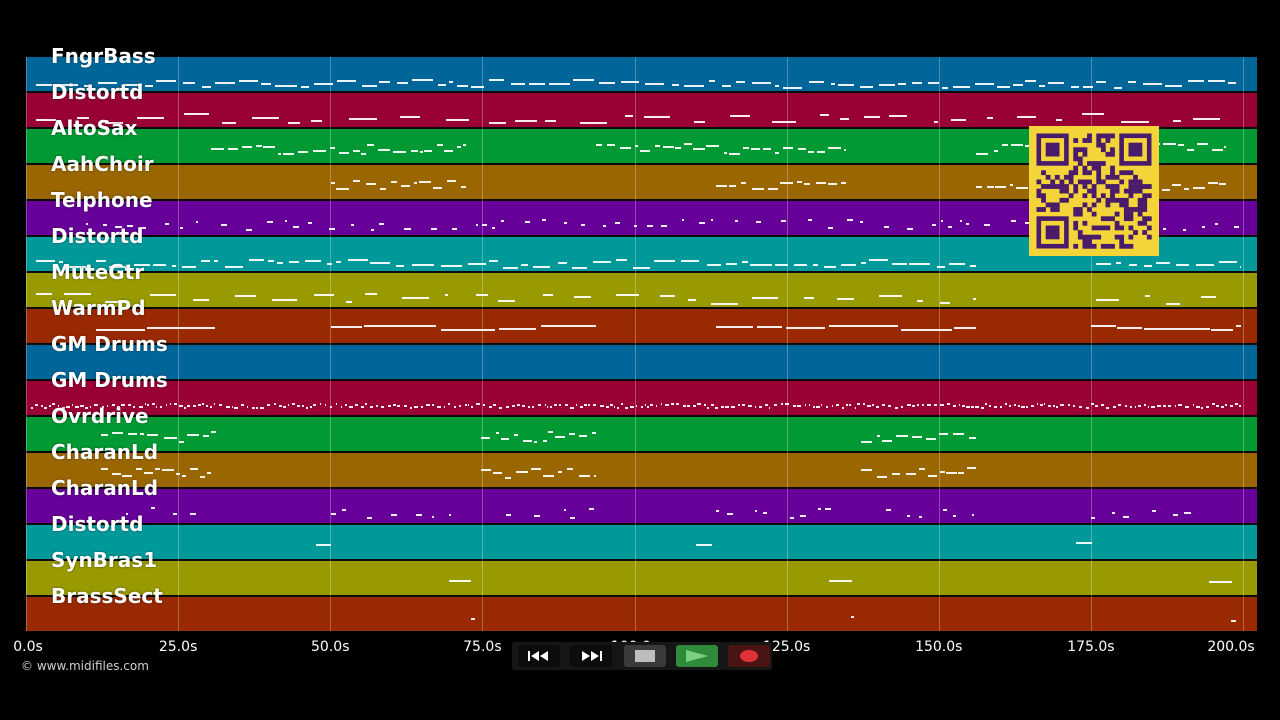 The height and width of the screenshot is (720, 1280). I want to click on record-button, so click(749, 656).